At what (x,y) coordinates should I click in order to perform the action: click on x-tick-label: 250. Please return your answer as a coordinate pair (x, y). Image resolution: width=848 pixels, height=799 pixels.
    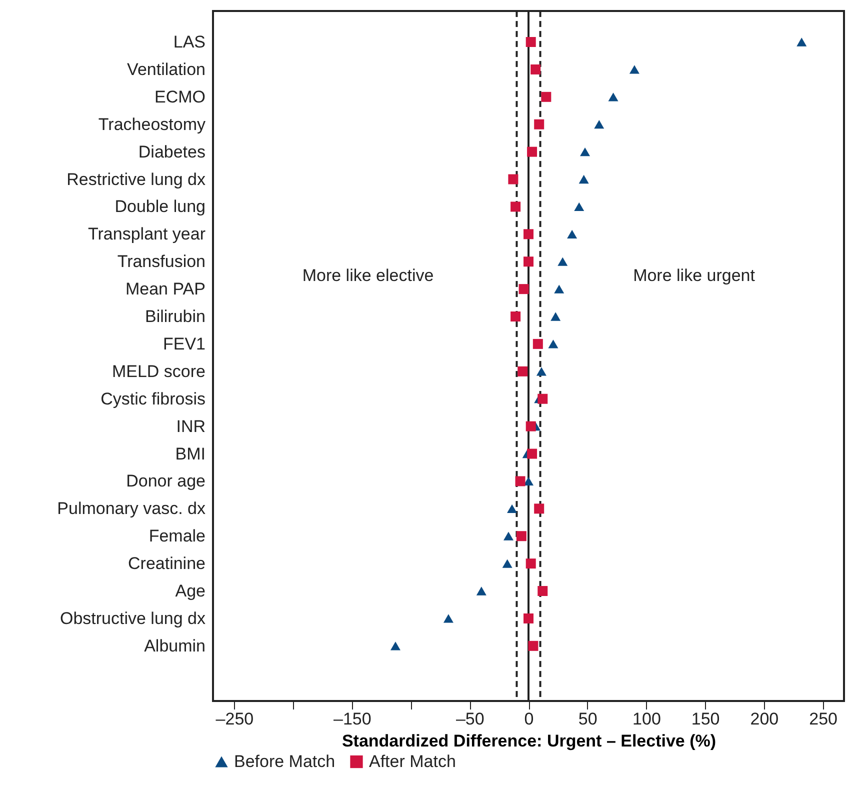
    Looking at the image, I should click on (823, 719).